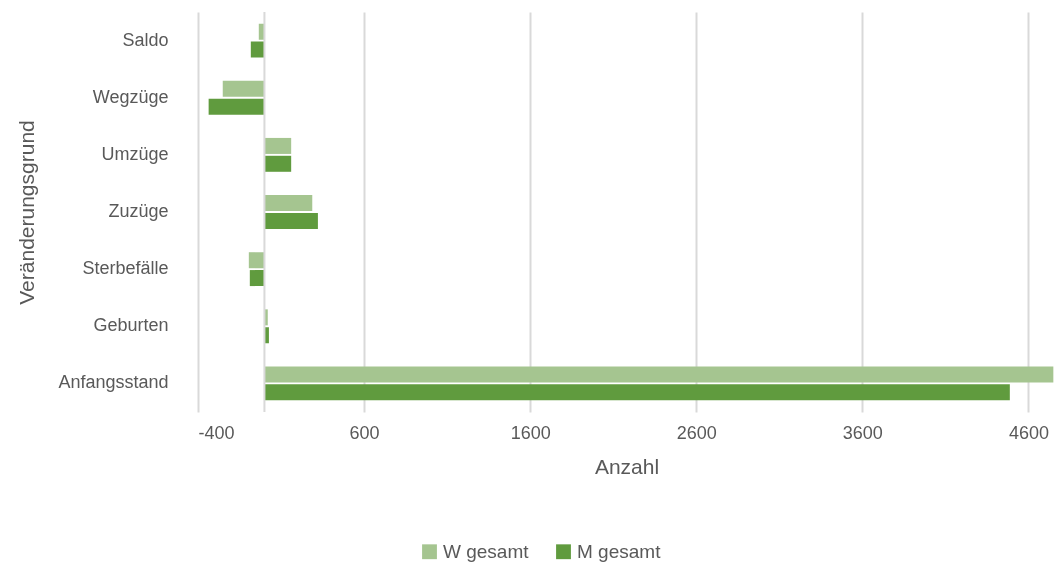  What do you see at coordinates (27, 212) in the screenshot?
I see `y-axis-title: Veränderungsgrund` at bounding box center [27, 212].